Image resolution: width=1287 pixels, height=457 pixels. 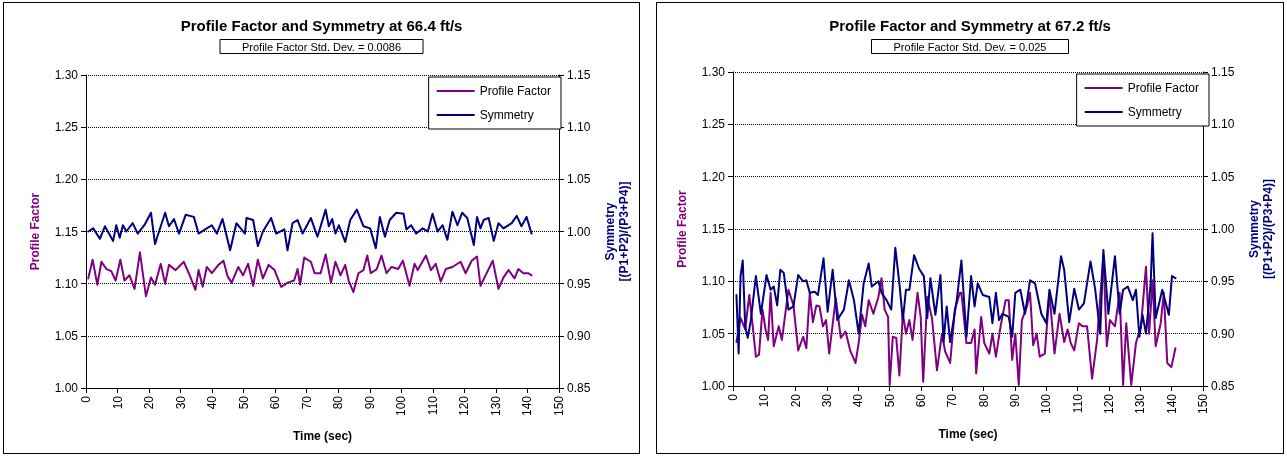 I want to click on text: Profile Factor Std. Dev. = 0.0086, so click(x=321, y=46).